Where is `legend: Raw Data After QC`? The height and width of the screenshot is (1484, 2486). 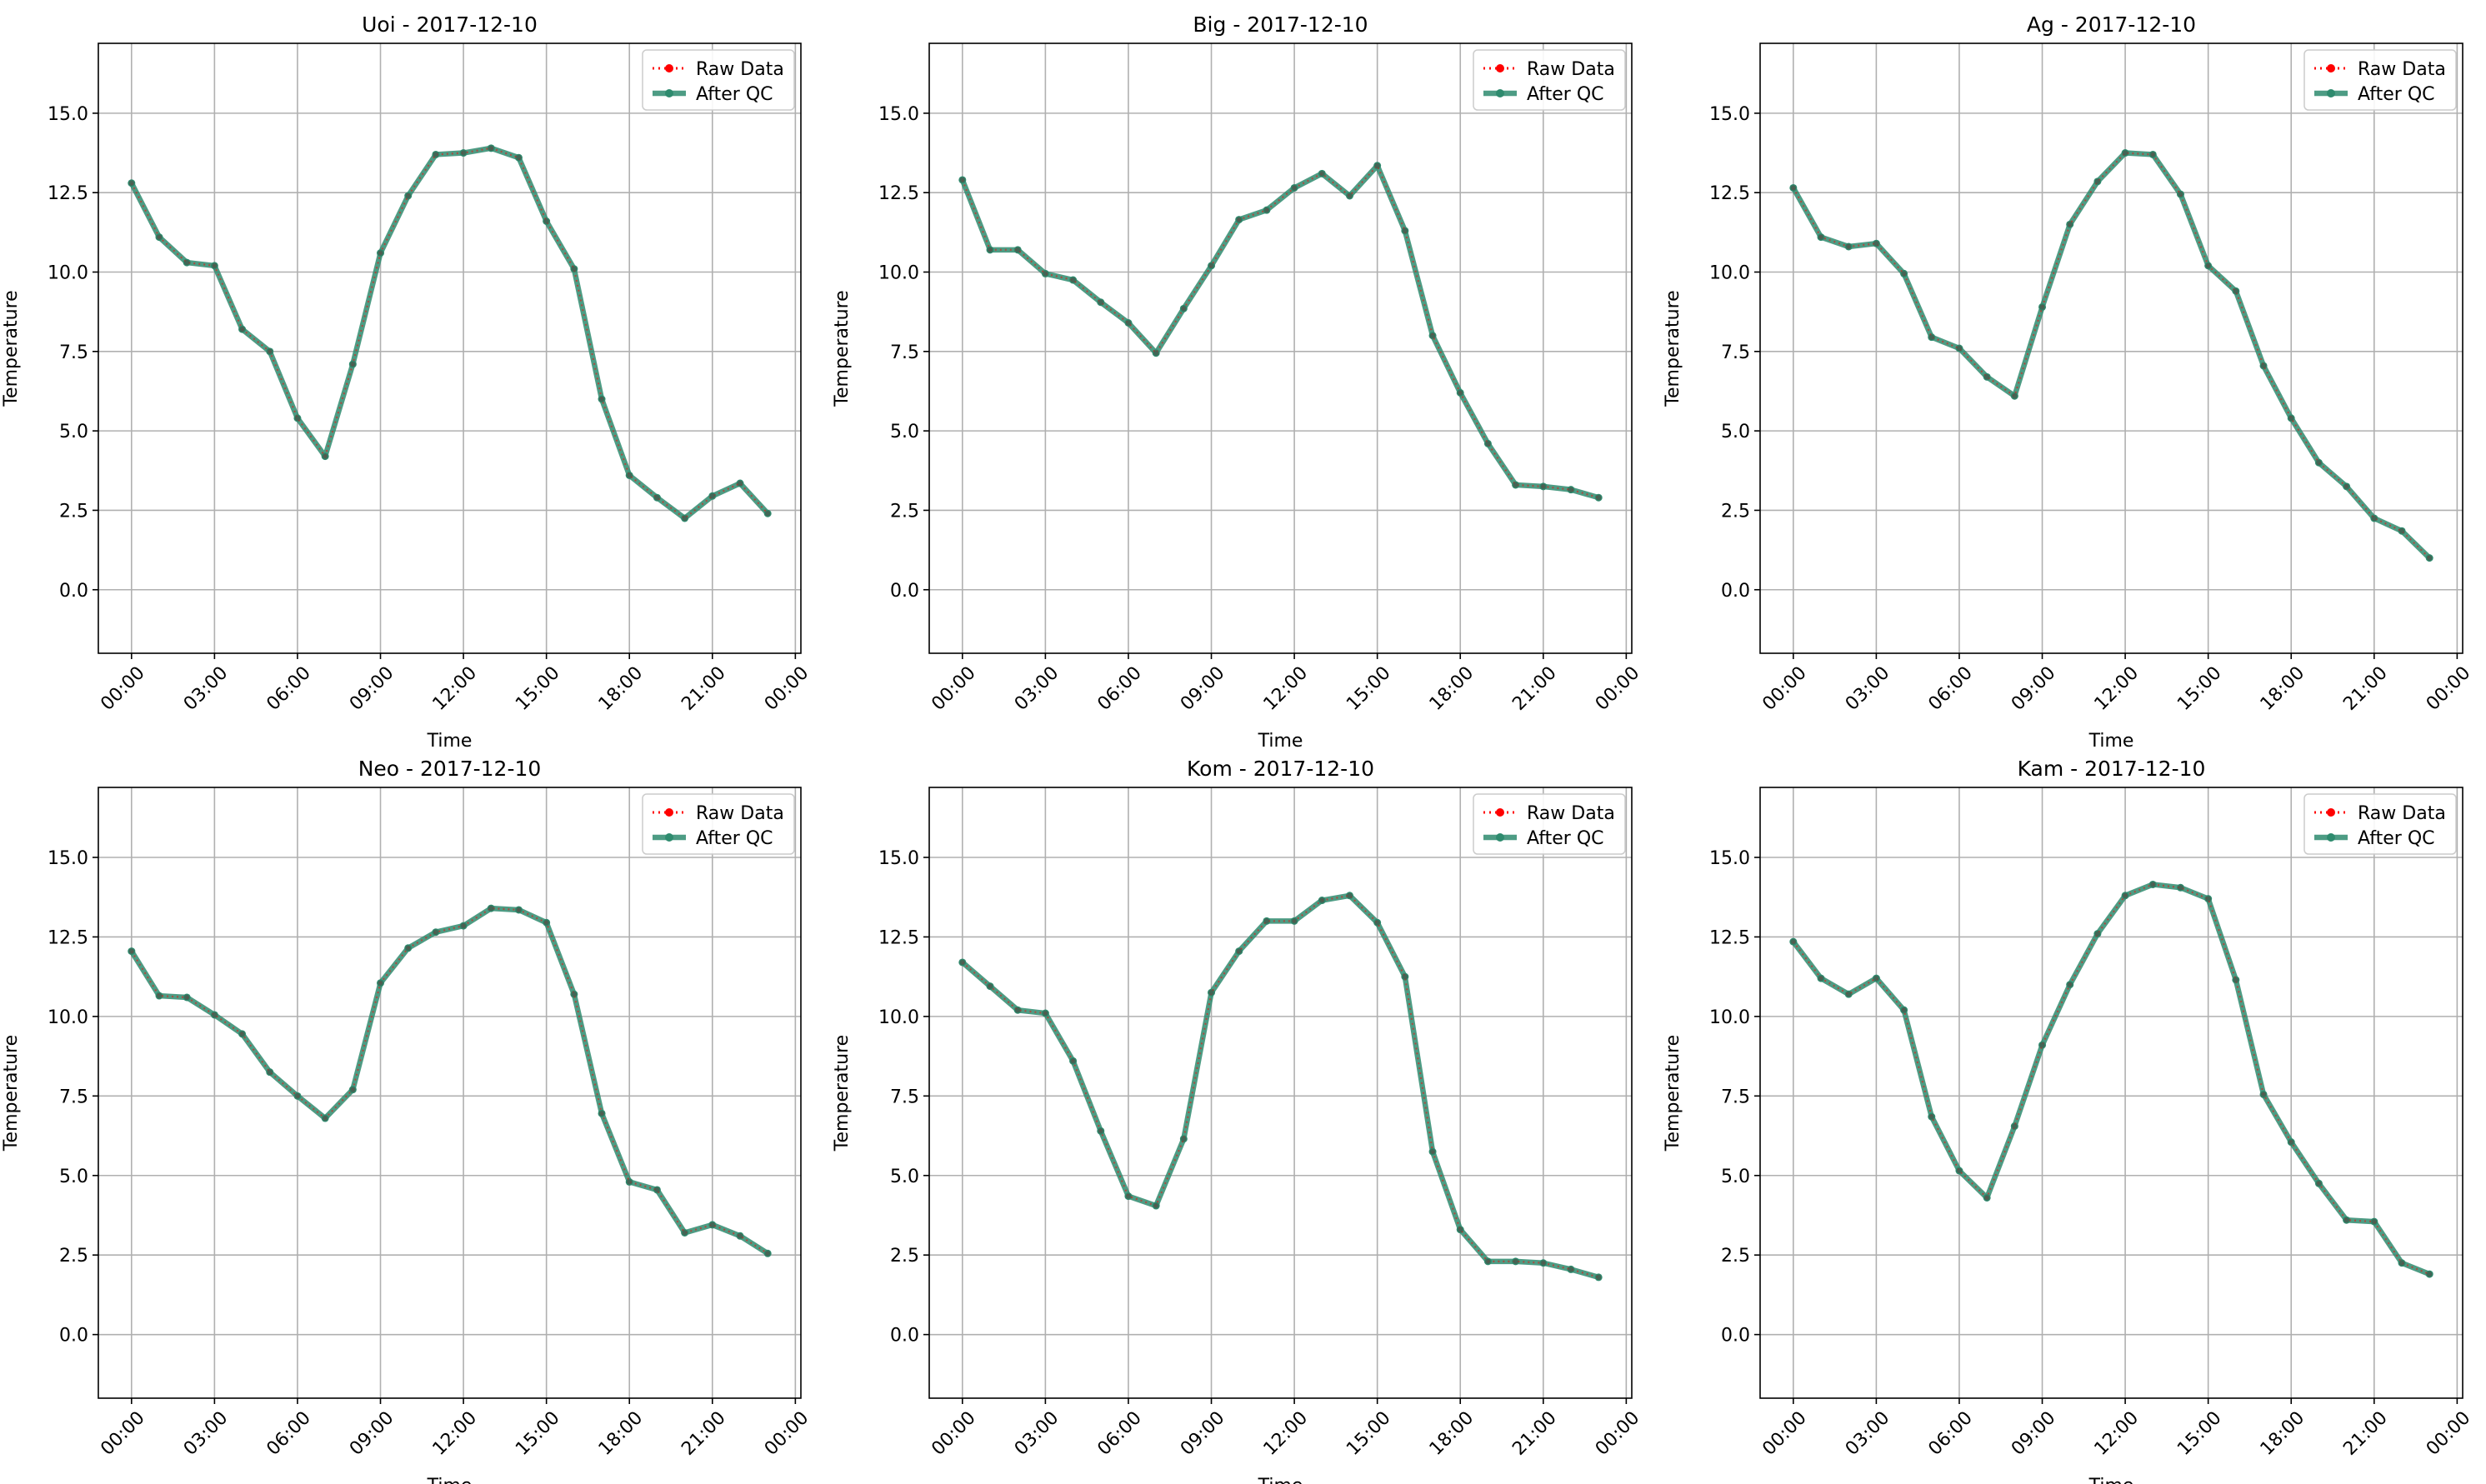
legend: Raw Data After QC is located at coordinates (1550, 824).